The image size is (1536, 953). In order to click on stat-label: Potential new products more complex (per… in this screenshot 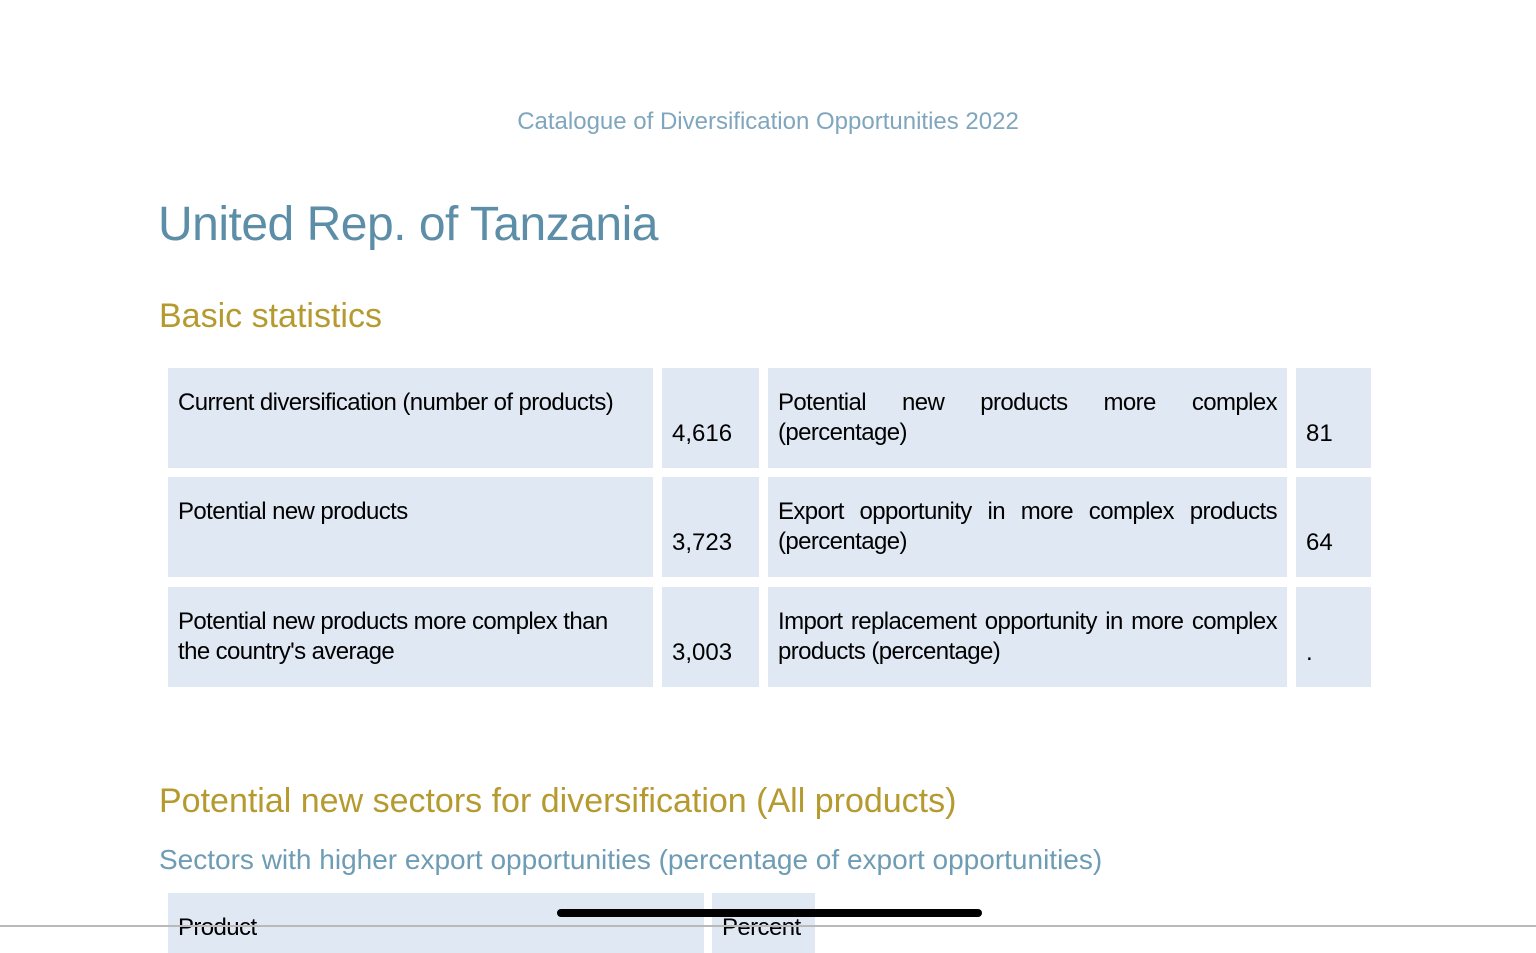, I will do `click(1027, 418)`.